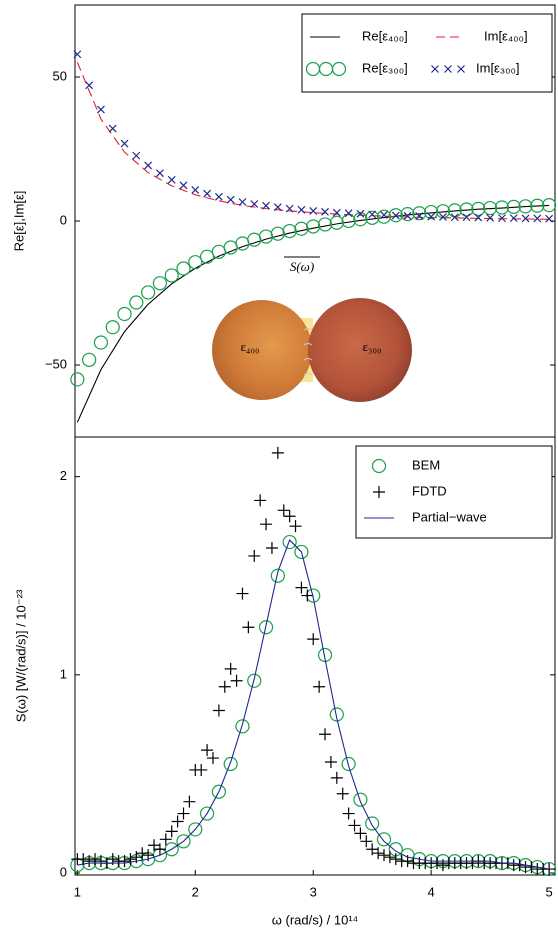  I want to click on sphere-right, so click(360, 350).